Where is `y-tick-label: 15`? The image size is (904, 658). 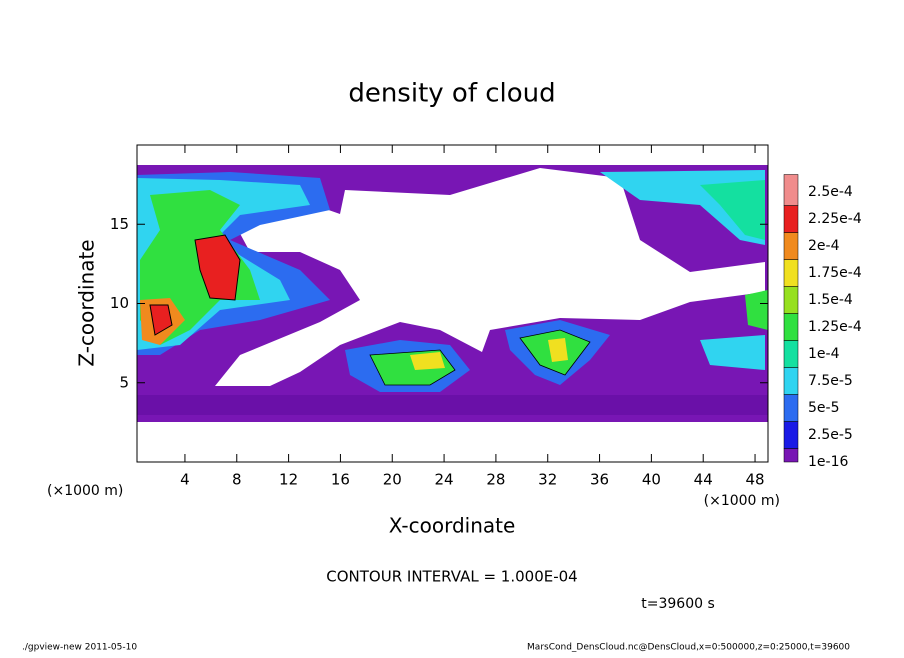
y-tick-label: 15 is located at coordinates (119, 224).